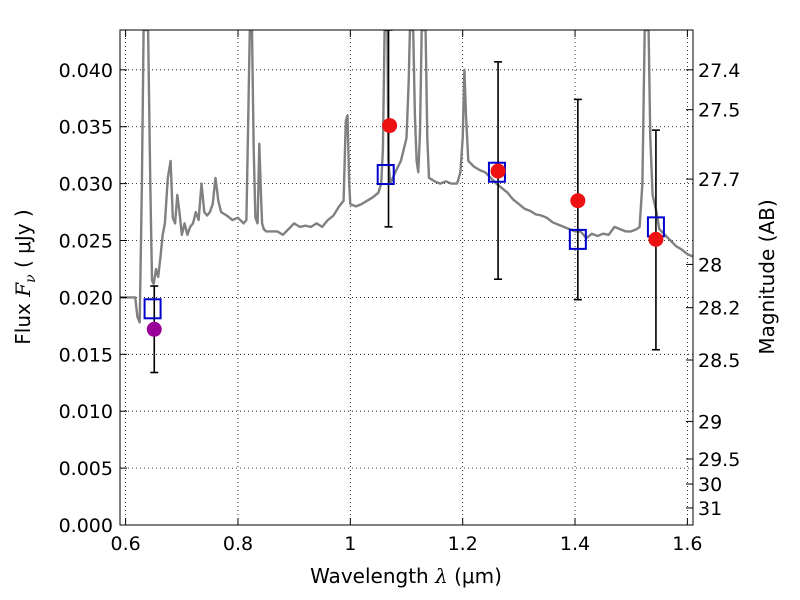 This screenshot has height=600, width=800. What do you see at coordinates (463, 544) in the screenshot?
I see `x-tick-label: 1.2` at bounding box center [463, 544].